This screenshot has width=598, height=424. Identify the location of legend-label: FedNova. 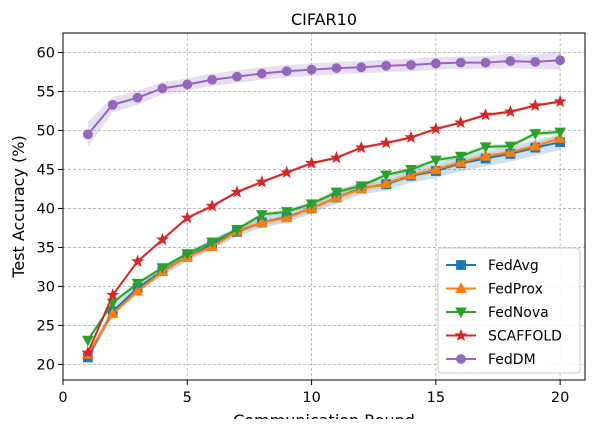
(518, 313).